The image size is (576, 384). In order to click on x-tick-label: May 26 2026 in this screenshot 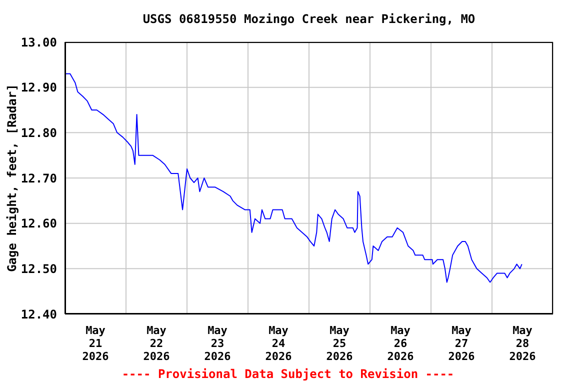, I will do `click(400, 343)`.